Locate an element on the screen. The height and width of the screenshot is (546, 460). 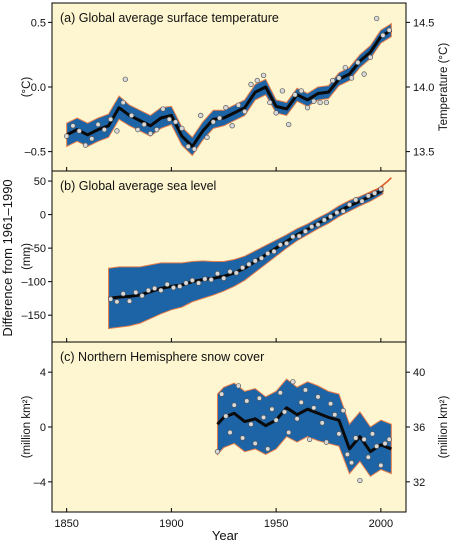
y-right-tick-label: 13.5 is located at coordinates (423, 153).